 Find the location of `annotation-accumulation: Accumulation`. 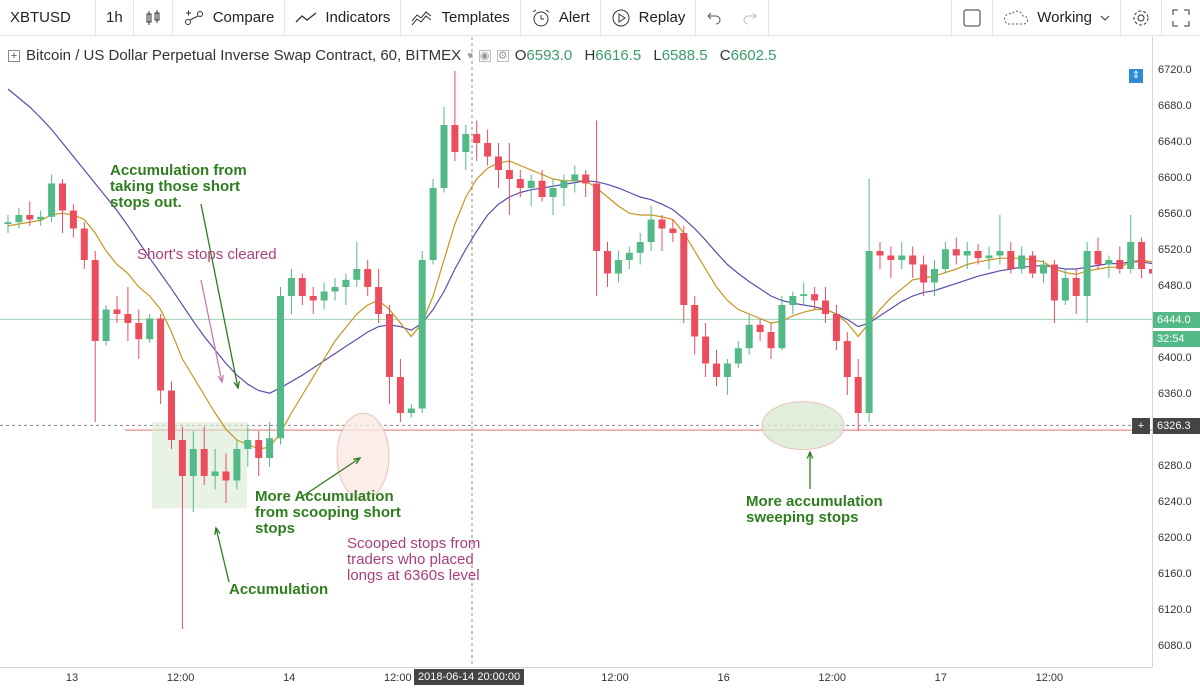

annotation-accumulation: Accumulation is located at coordinates (279, 589).